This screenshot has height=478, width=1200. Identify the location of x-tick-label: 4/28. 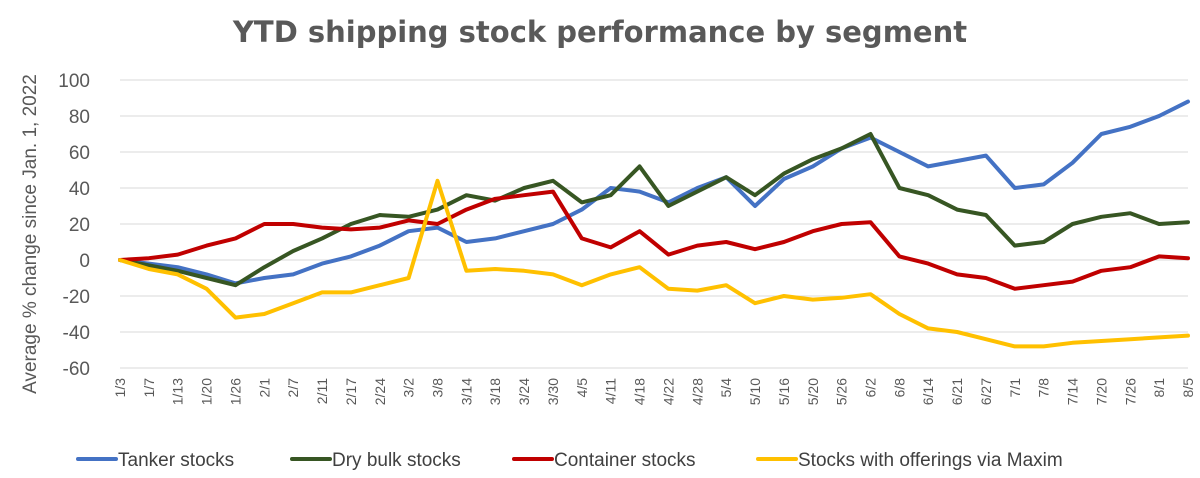
(697, 391).